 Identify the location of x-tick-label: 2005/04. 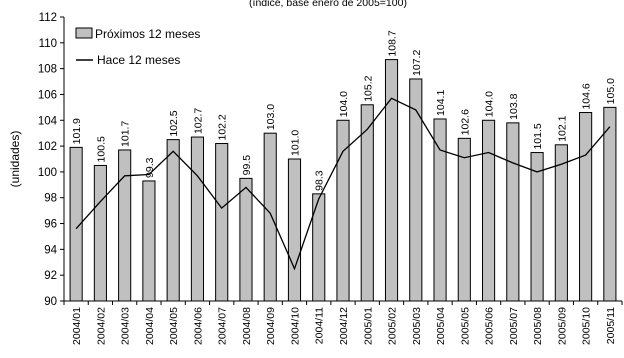
(441, 326).